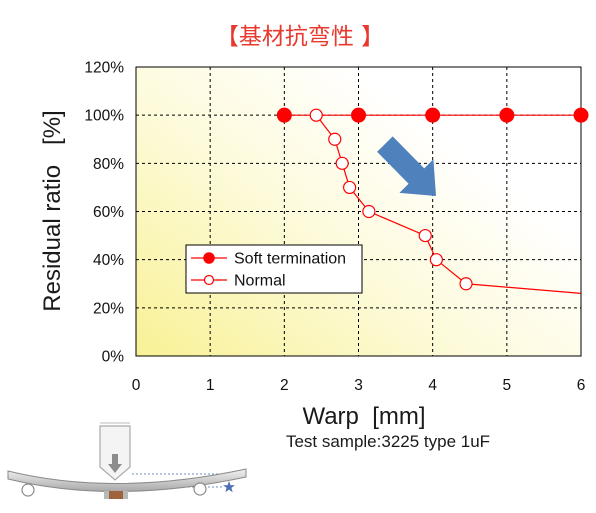 This screenshot has height=513, width=596. I want to click on support-left, so click(28, 490).